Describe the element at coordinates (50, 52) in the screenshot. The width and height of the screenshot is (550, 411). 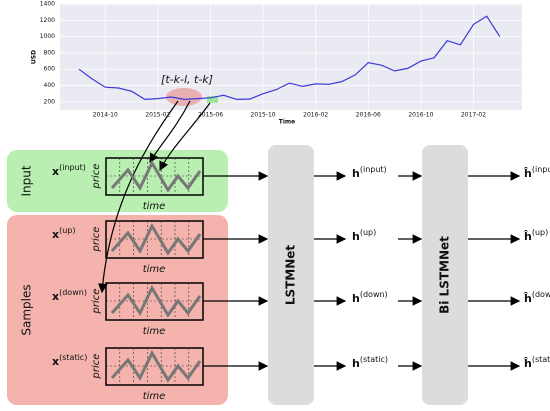
I see `y-tick-label: 800` at that location.